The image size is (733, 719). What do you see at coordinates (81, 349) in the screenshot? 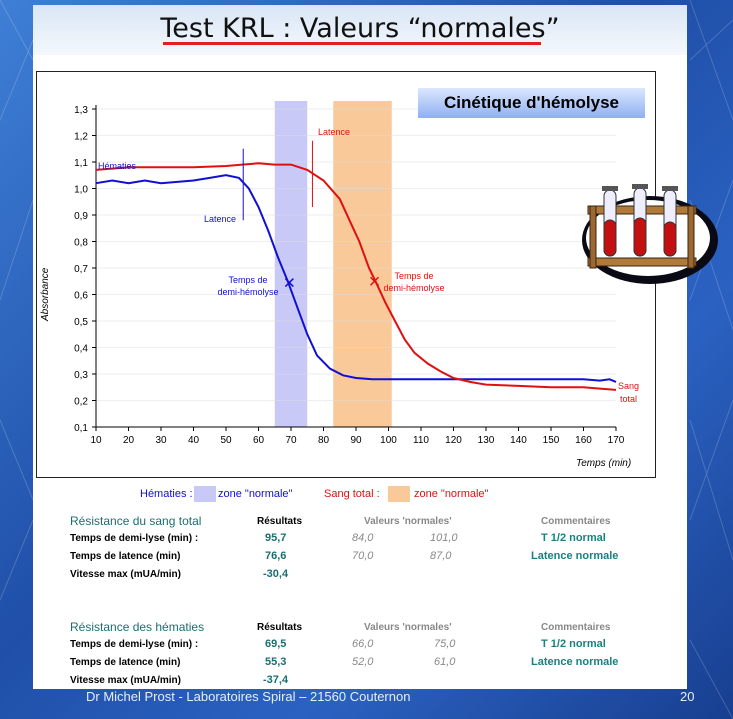
I see `y-tick-label: 0,4` at bounding box center [81, 349].